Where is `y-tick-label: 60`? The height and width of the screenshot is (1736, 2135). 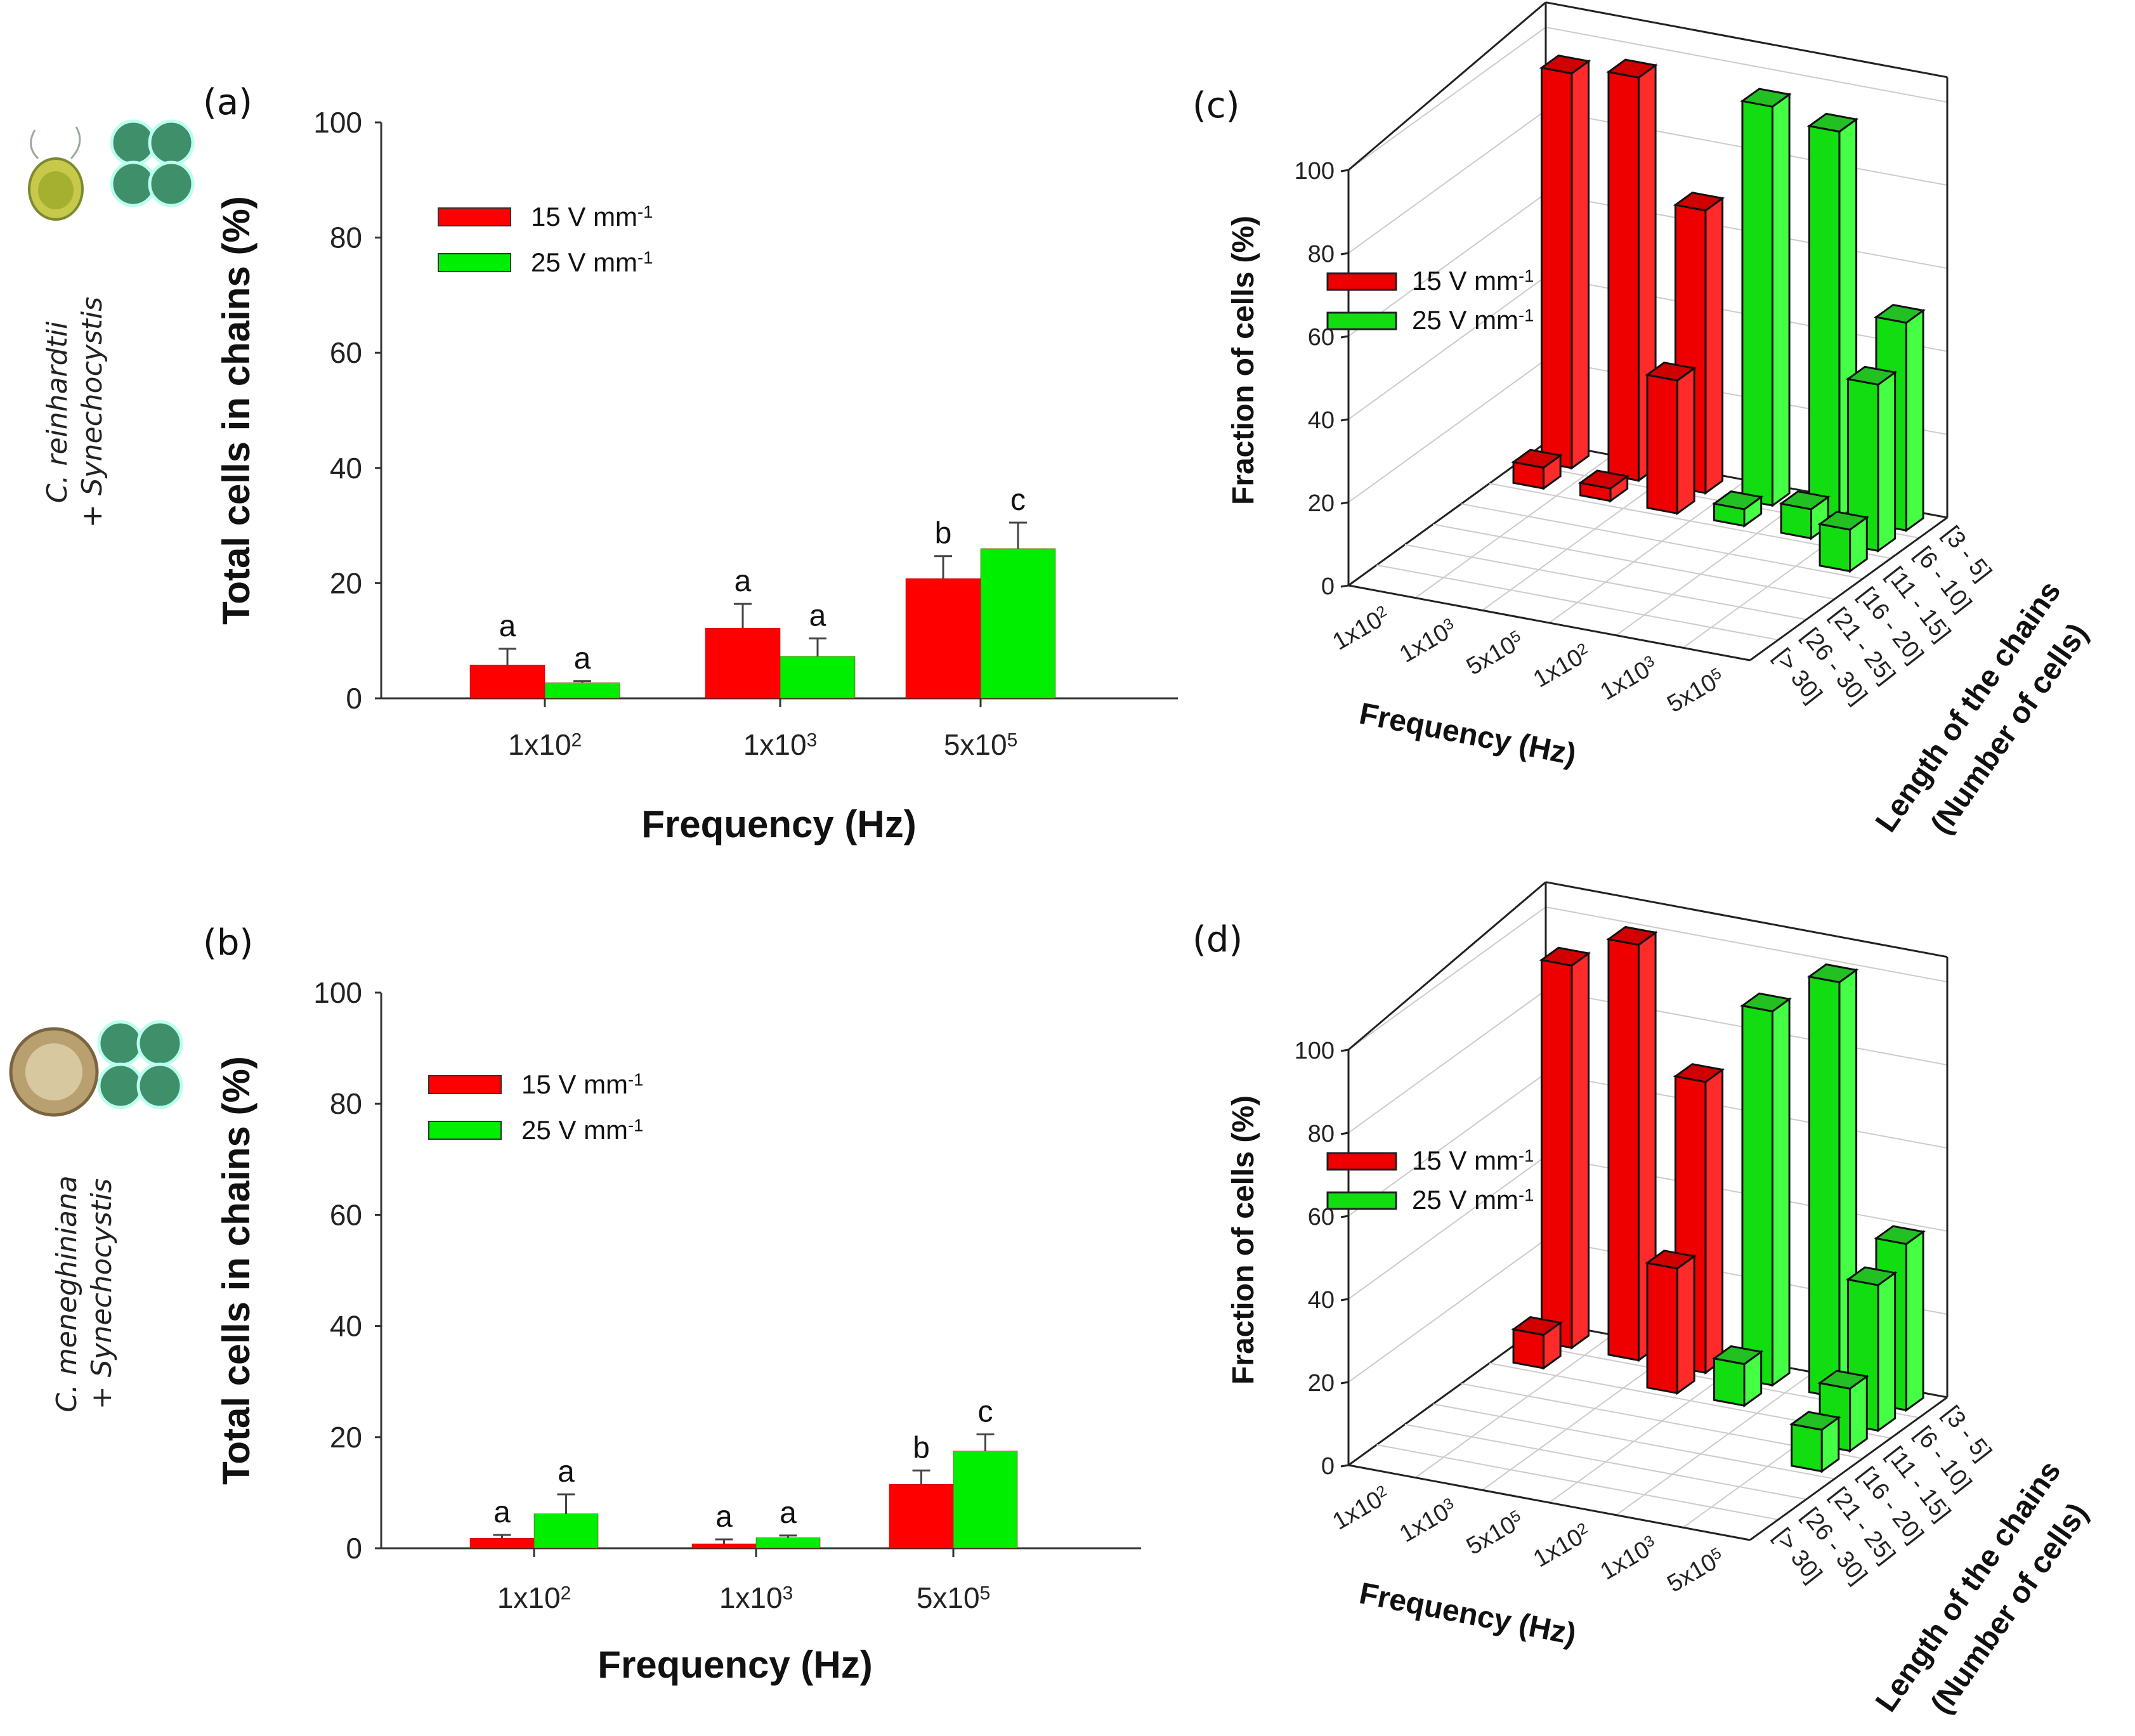
y-tick-label: 60 is located at coordinates (346, 353).